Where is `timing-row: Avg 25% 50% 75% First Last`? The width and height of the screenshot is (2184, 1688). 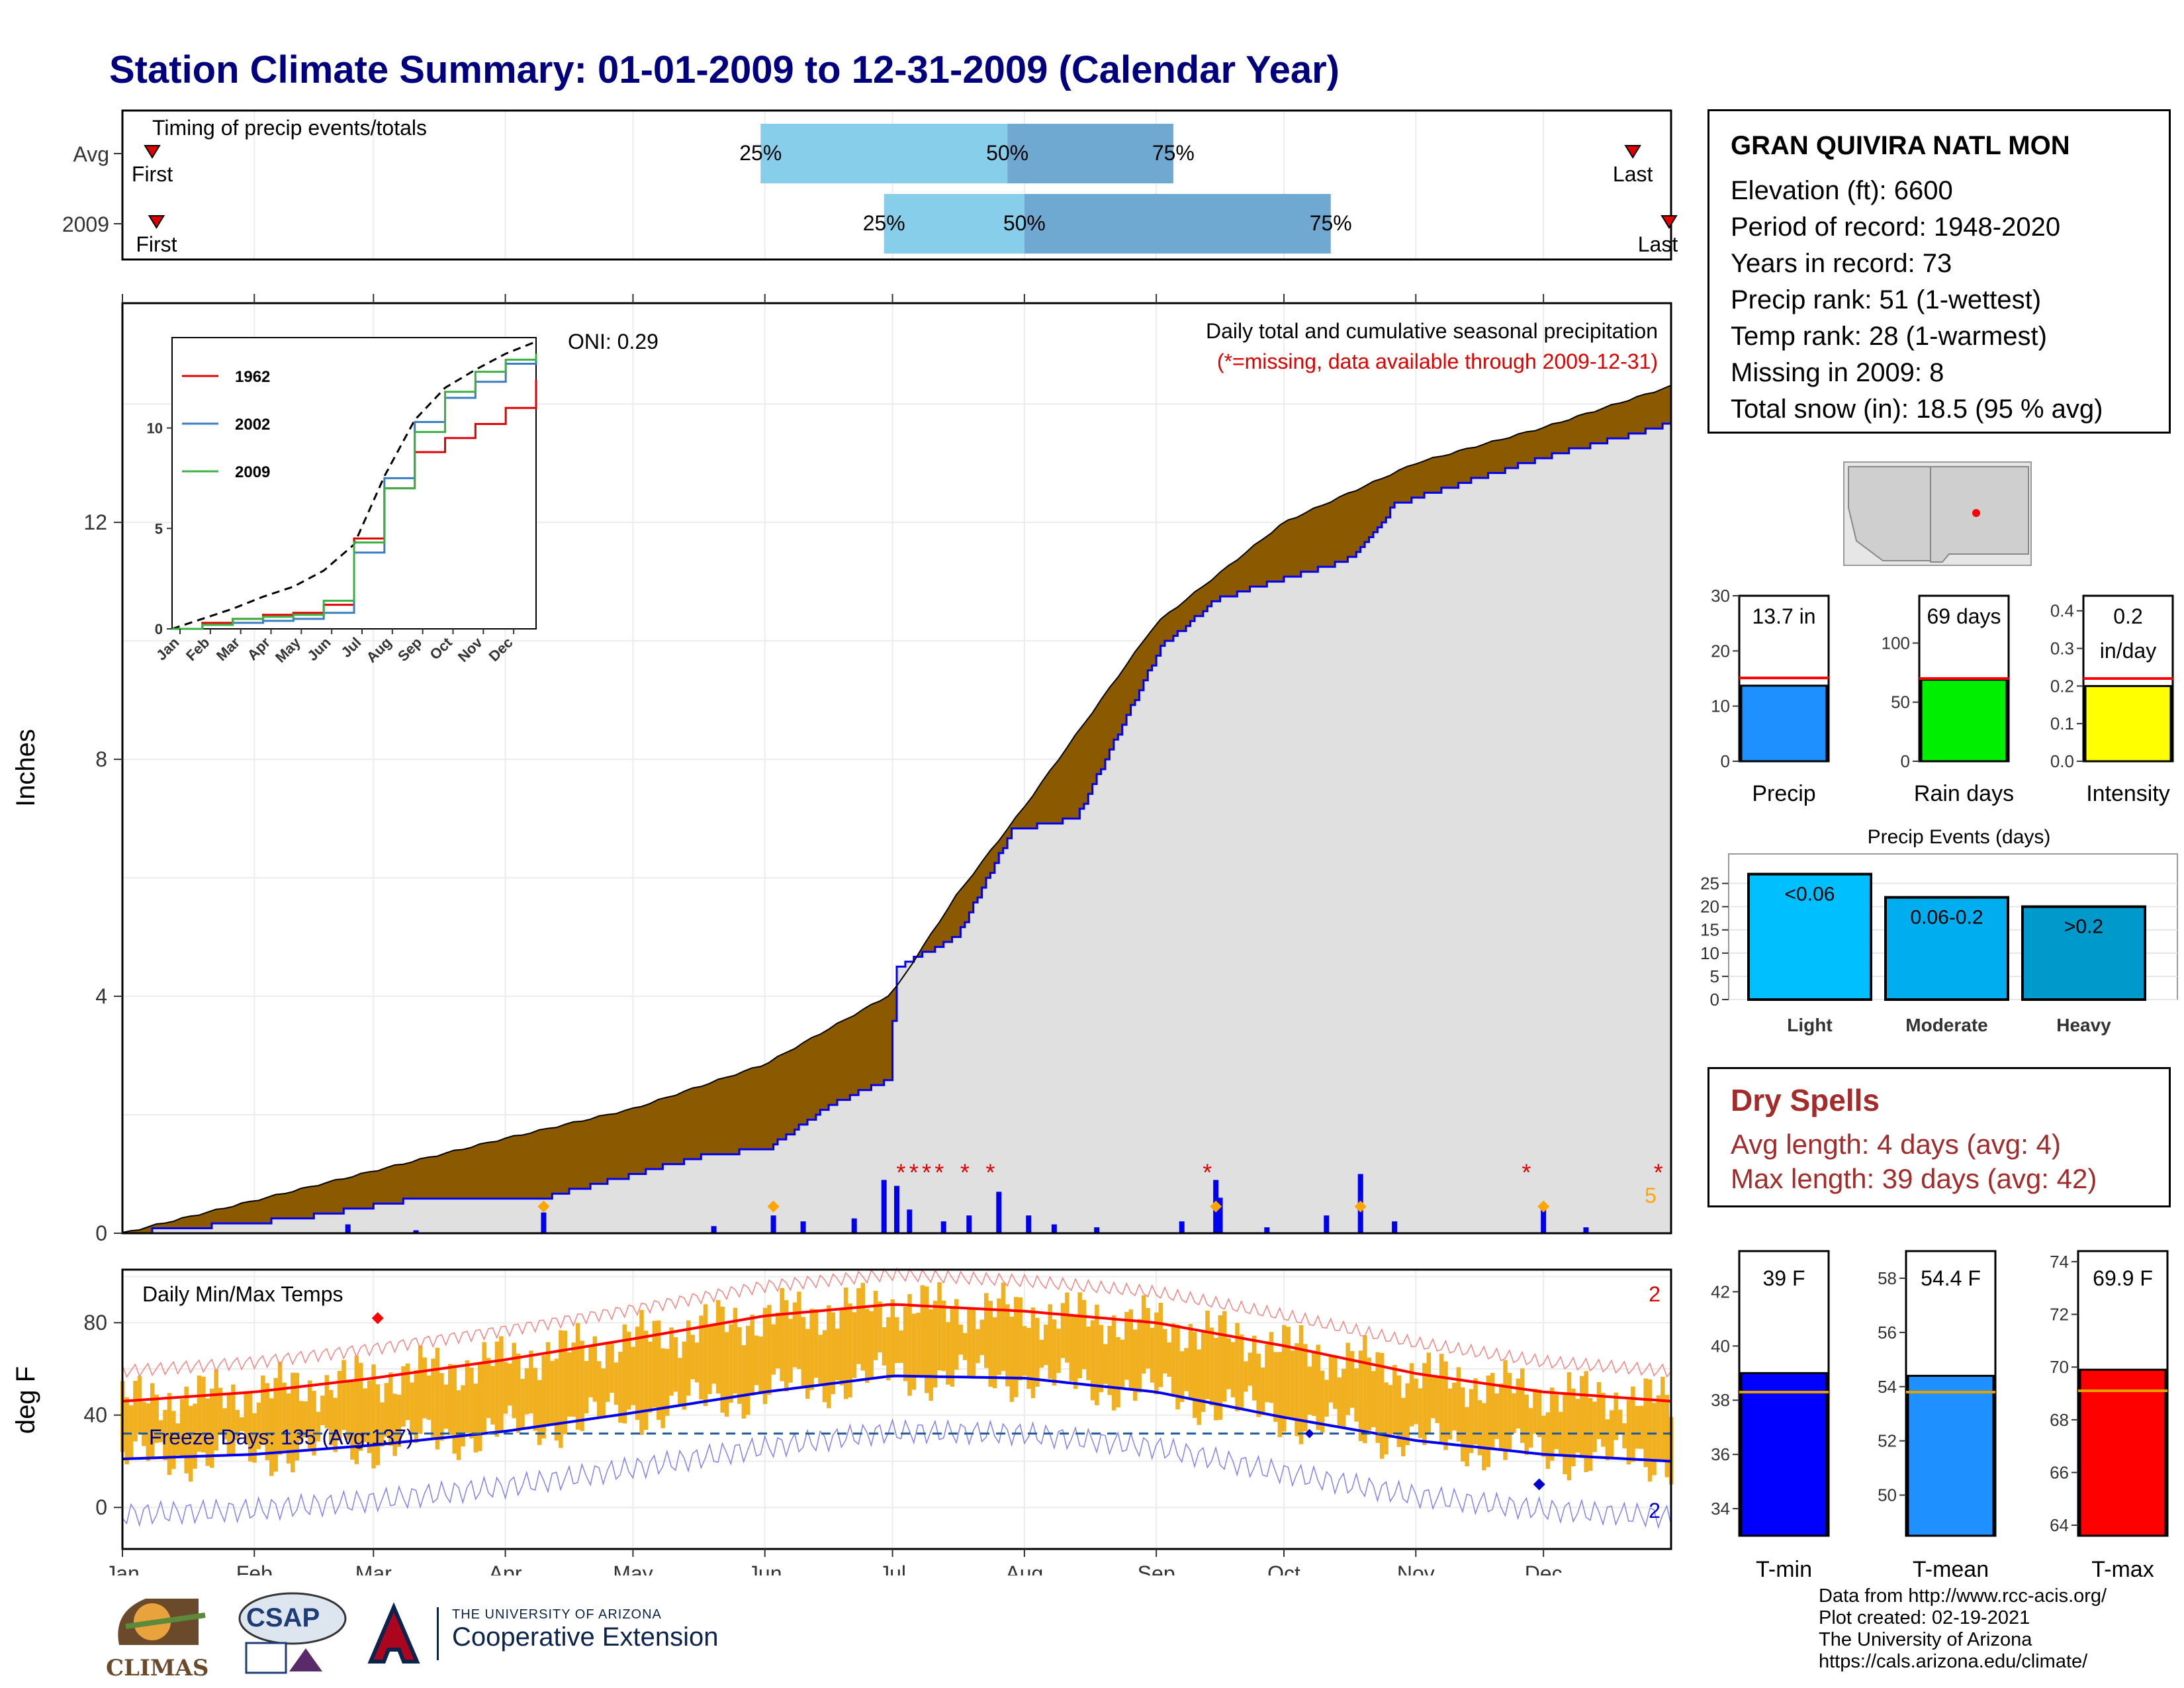 timing-row: Avg 25% 50% 75% First Last is located at coordinates (863, 155).